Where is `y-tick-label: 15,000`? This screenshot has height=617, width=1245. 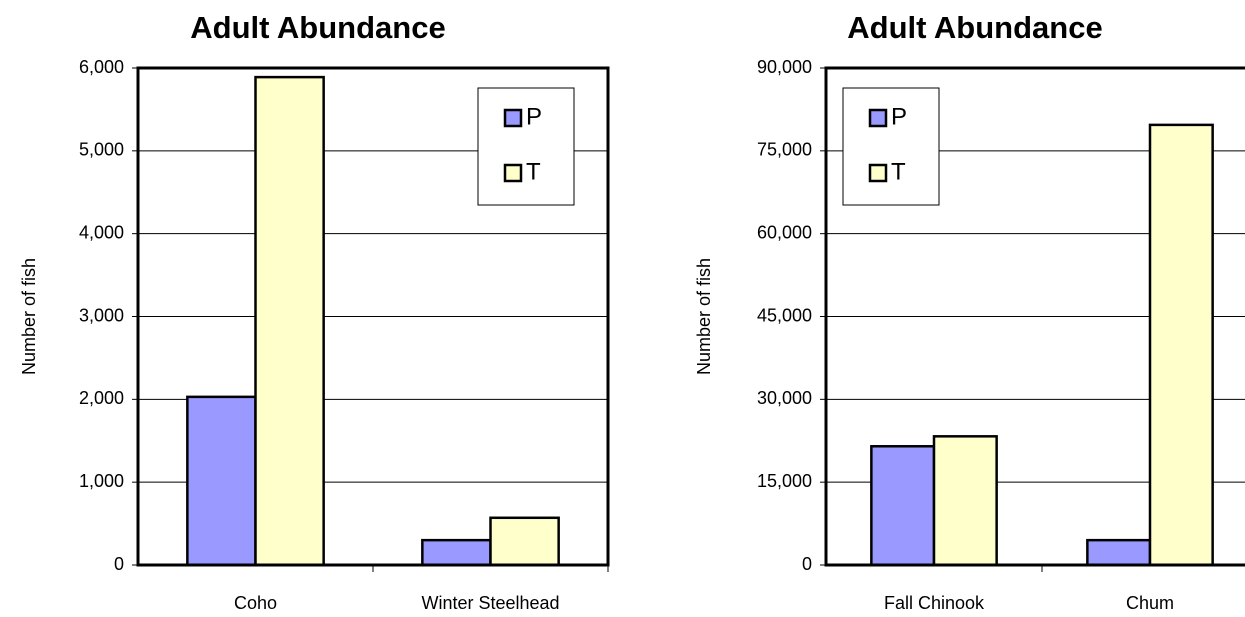
y-tick-label: 15,000 is located at coordinates (784, 481).